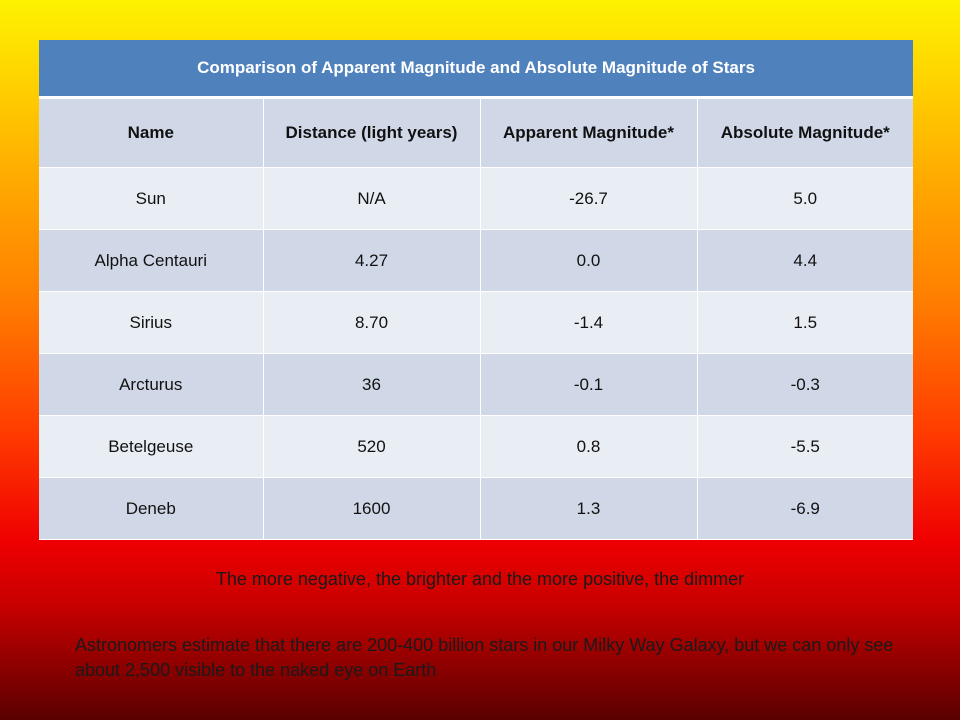 This screenshot has width=960, height=720. Describe the element at coordinates (372, 322) in the screenshot. I see `cell-distance: 8.70` at that location.